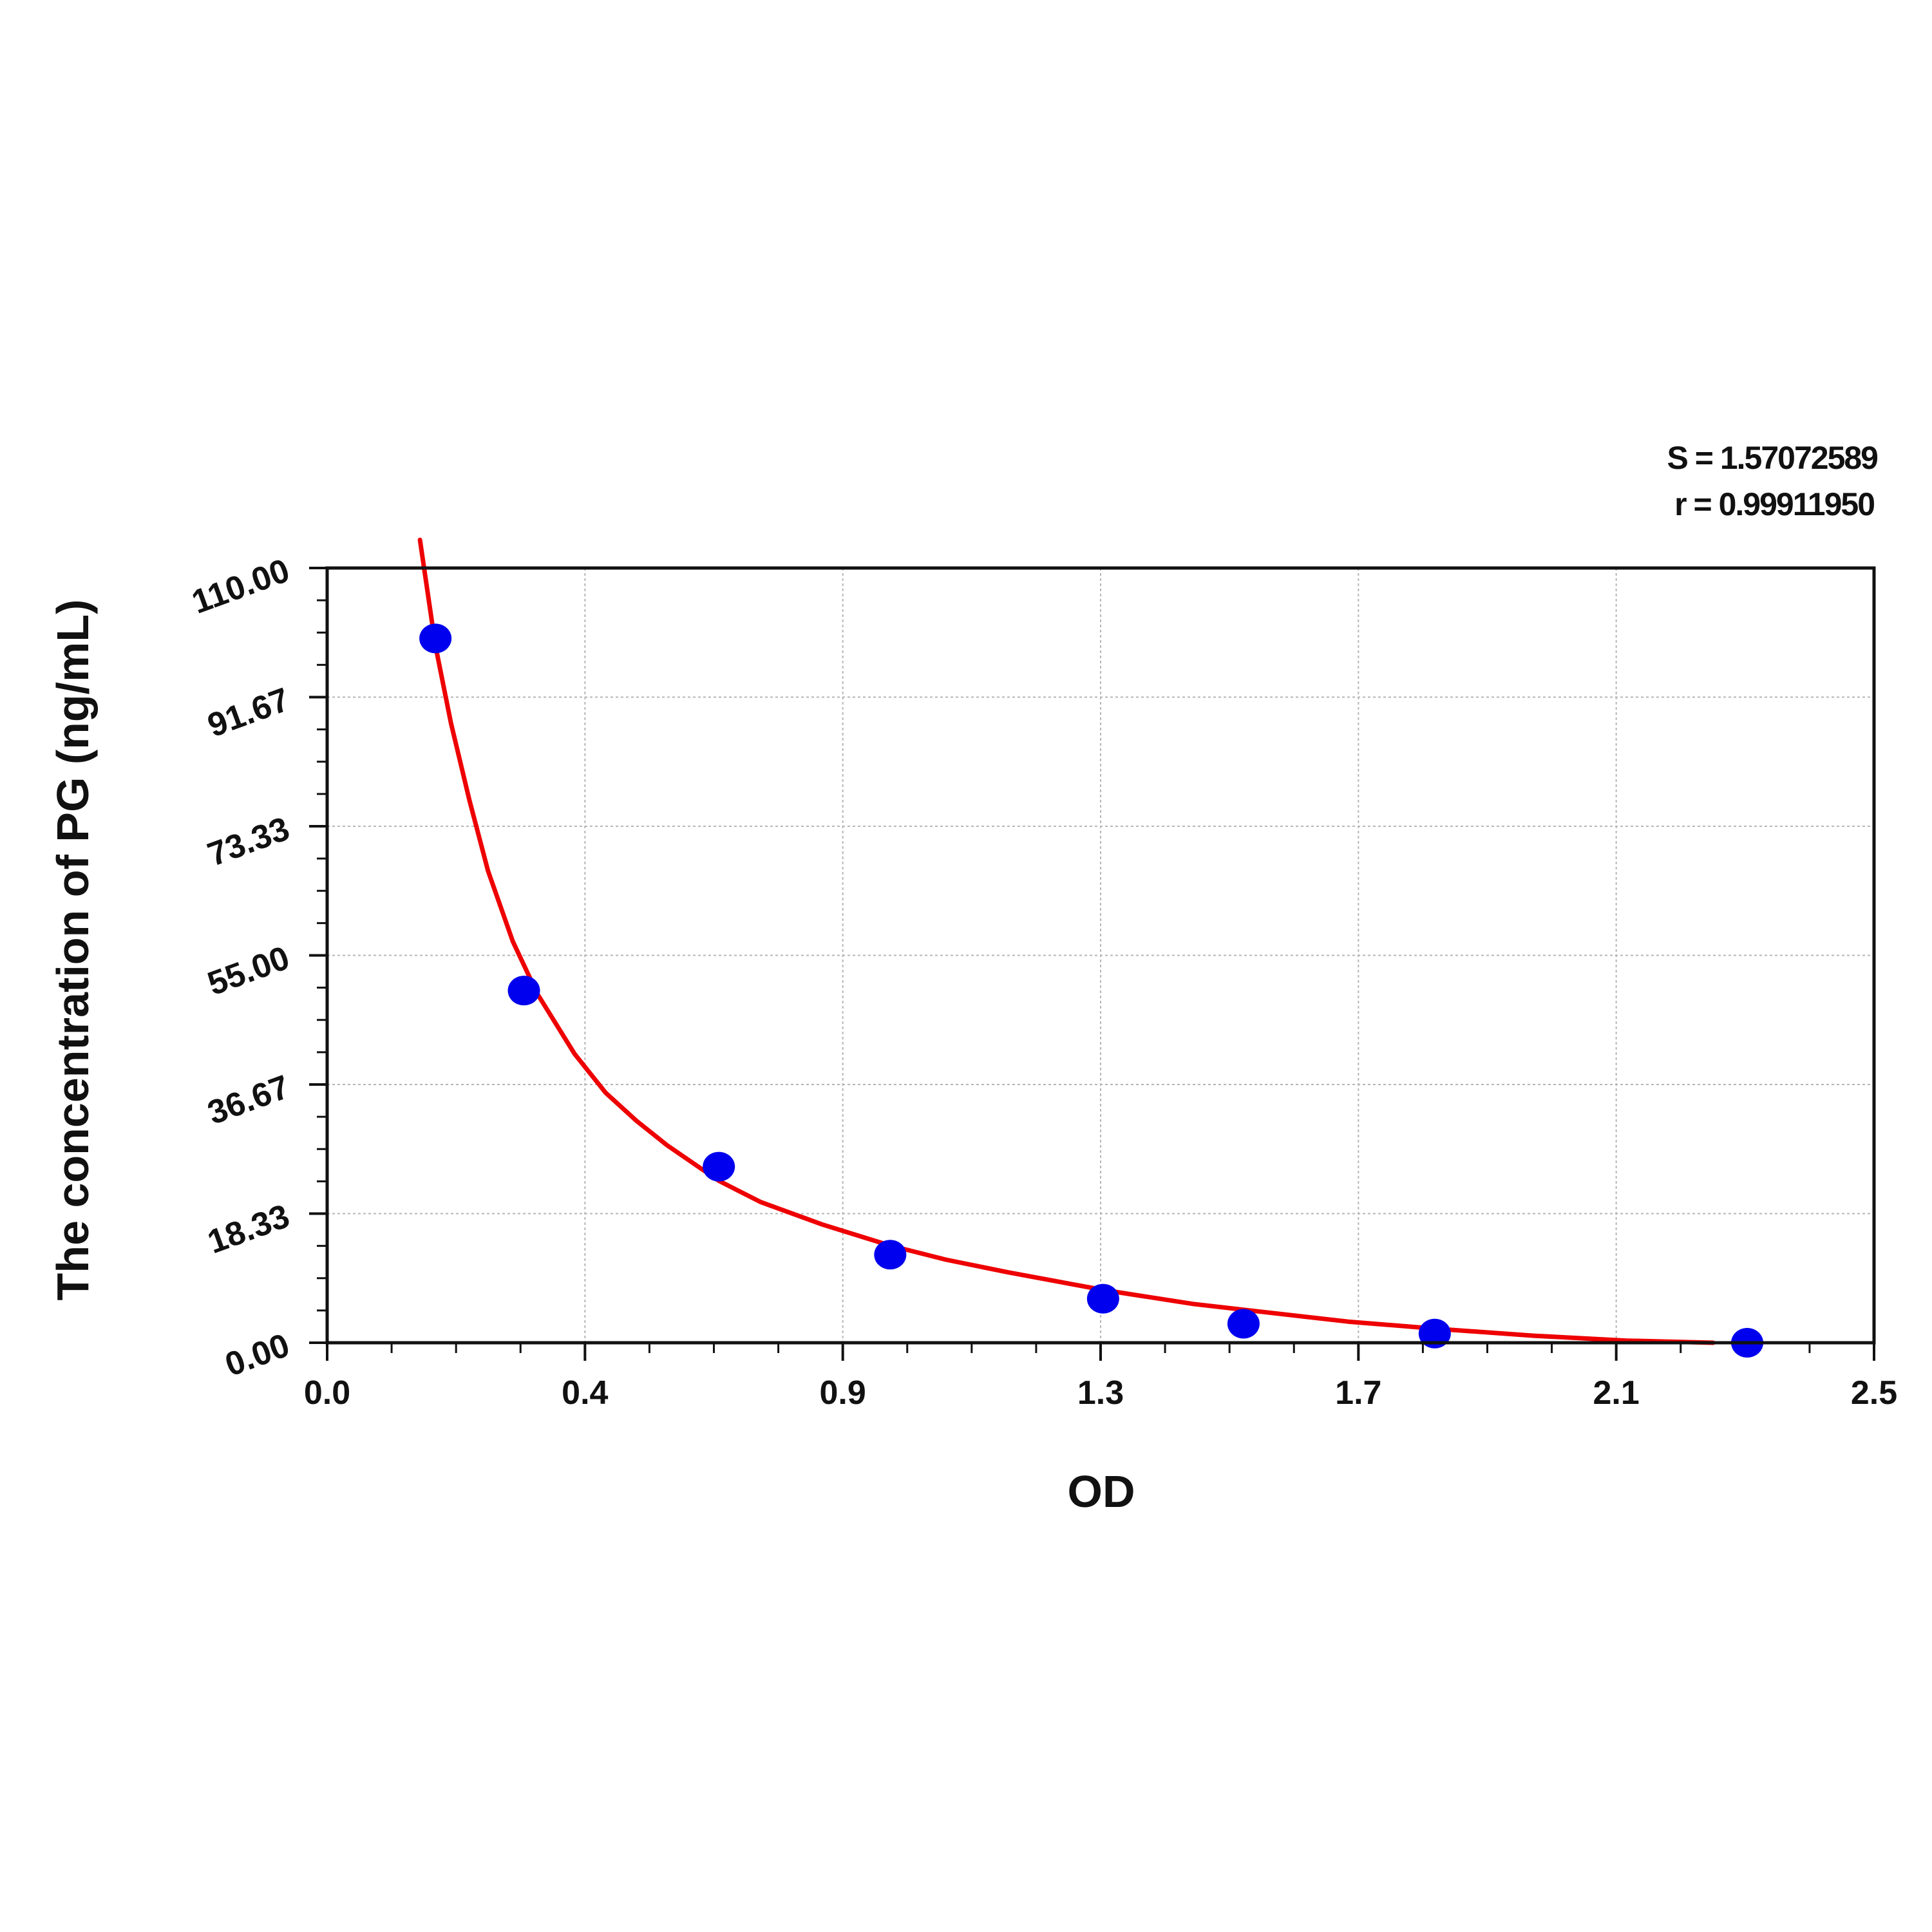  What do you see at coordinates (1616, 1393) in the screenshot?
I see `x-tick-label: 2.1` at bounding box center [1616, 1393].